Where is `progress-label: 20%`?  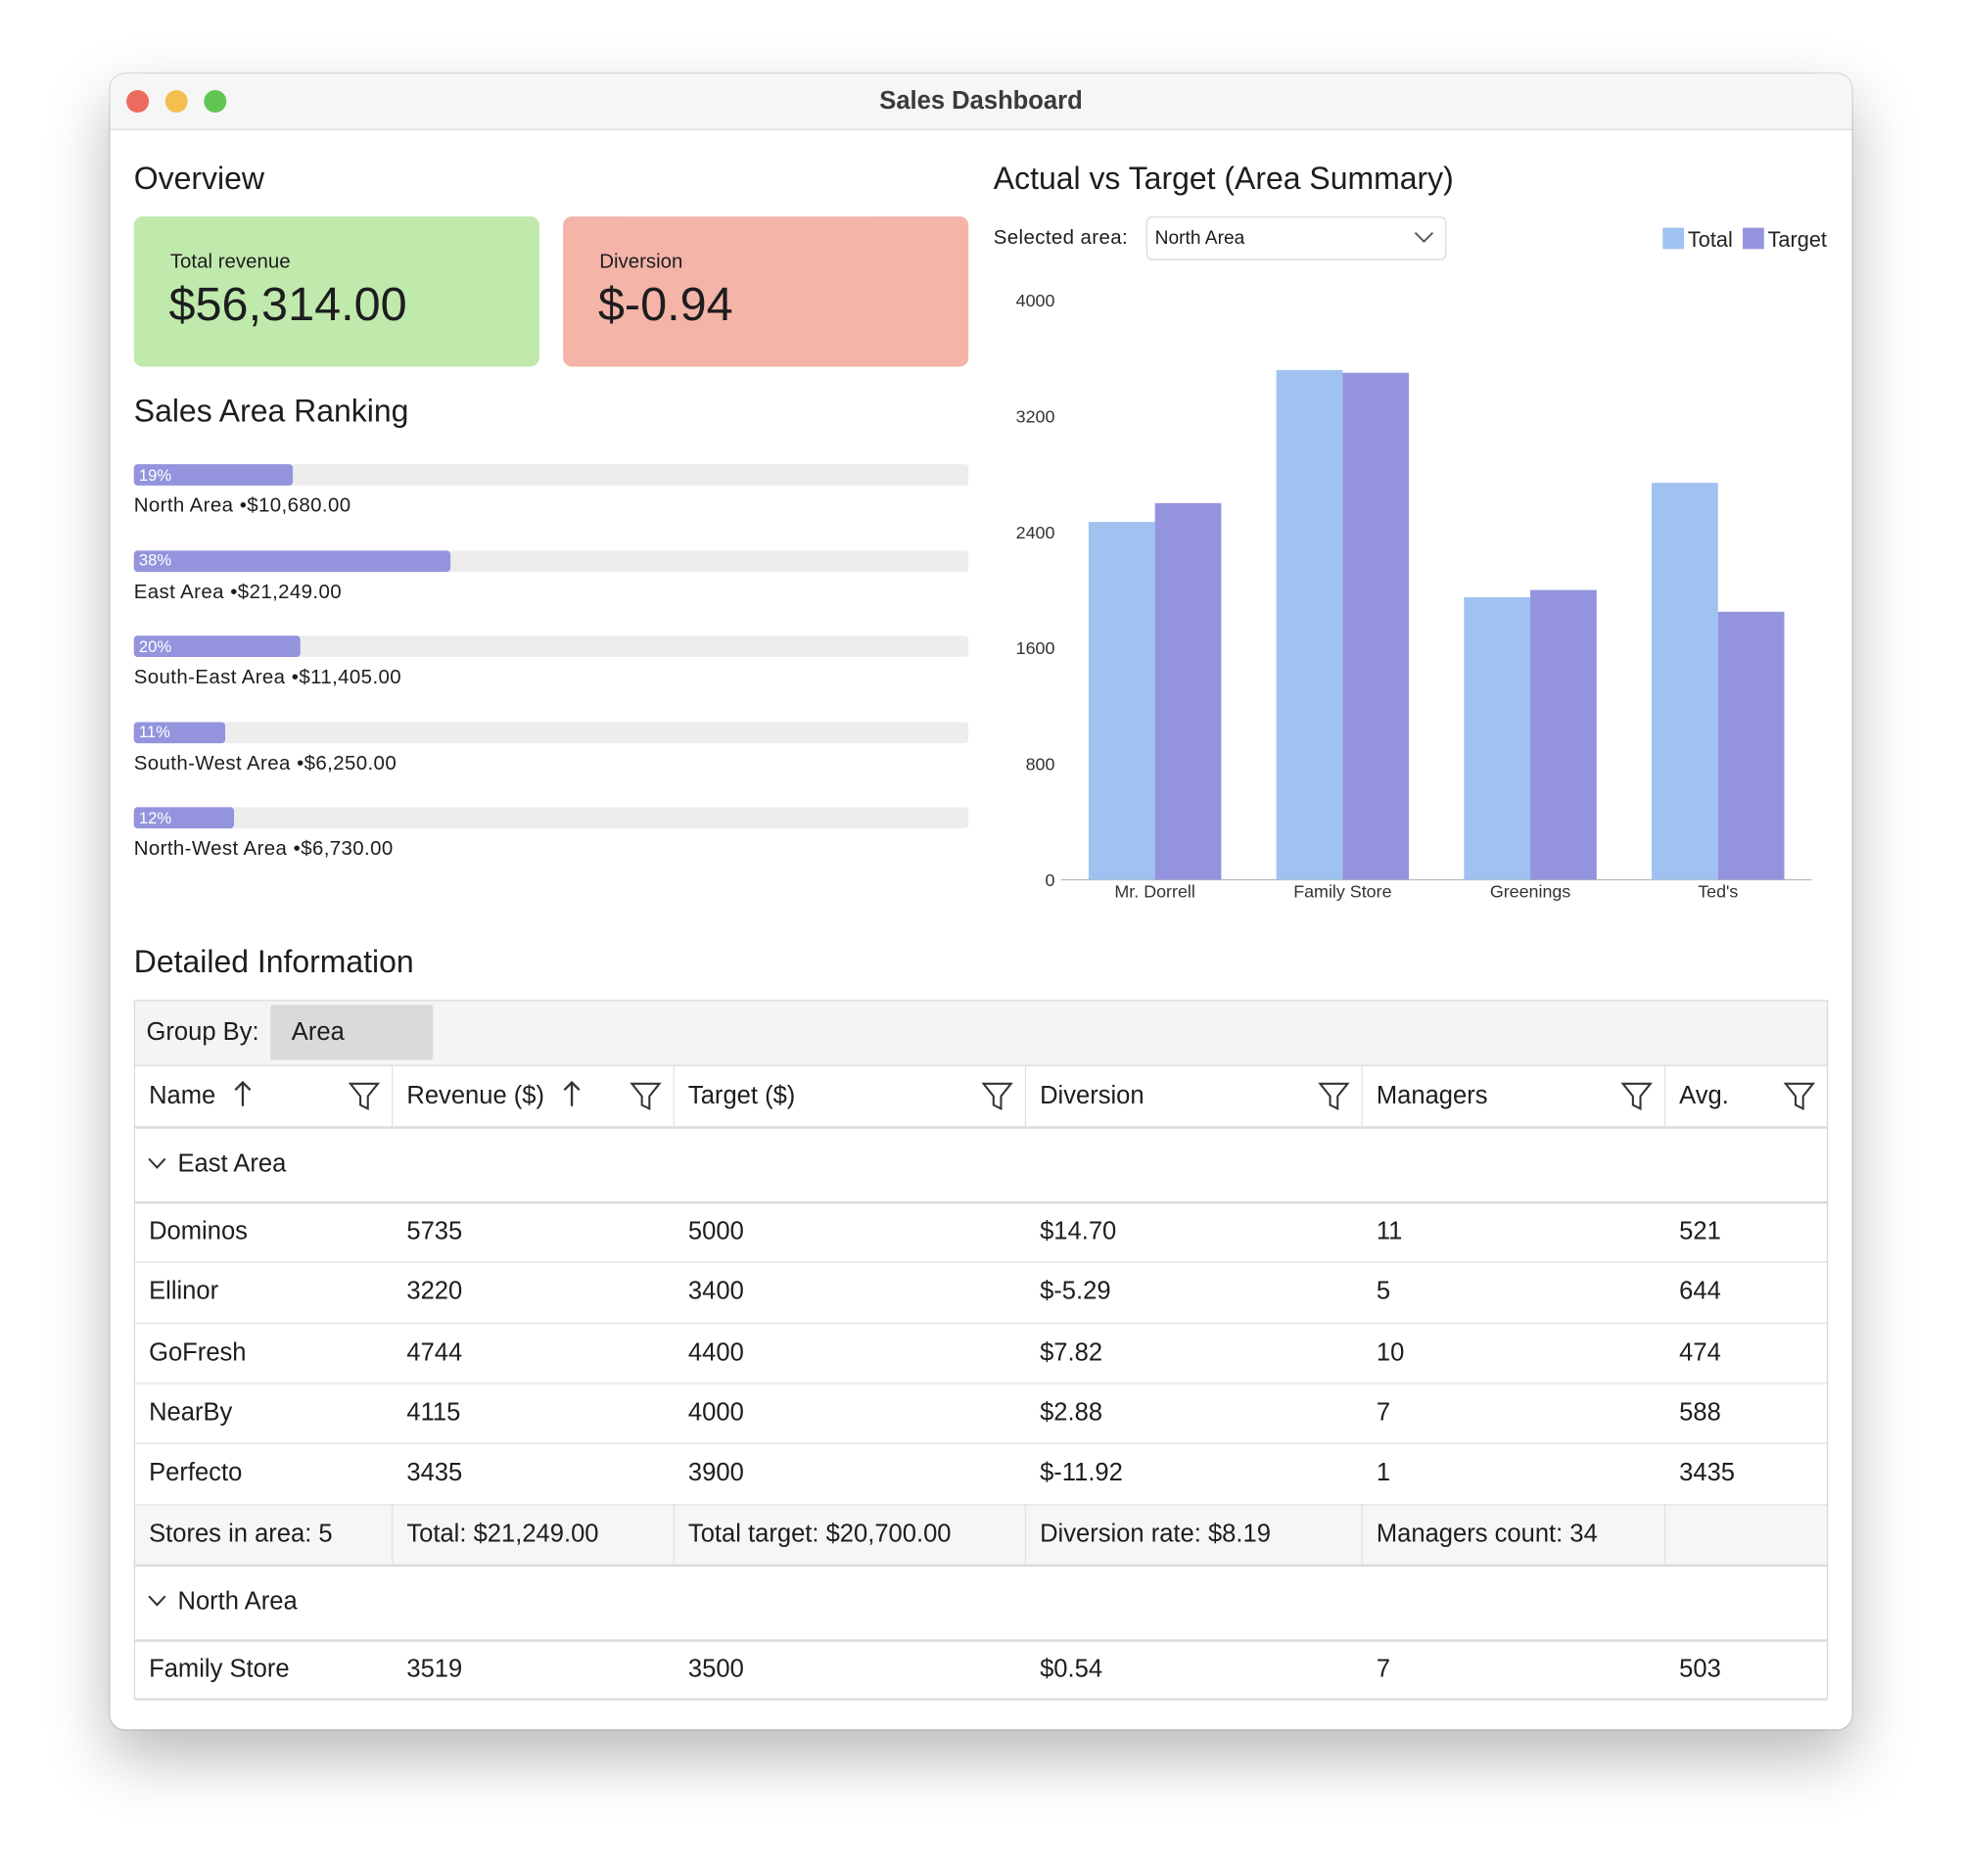 progress-label: 20% is located at coordinates (155, 646).